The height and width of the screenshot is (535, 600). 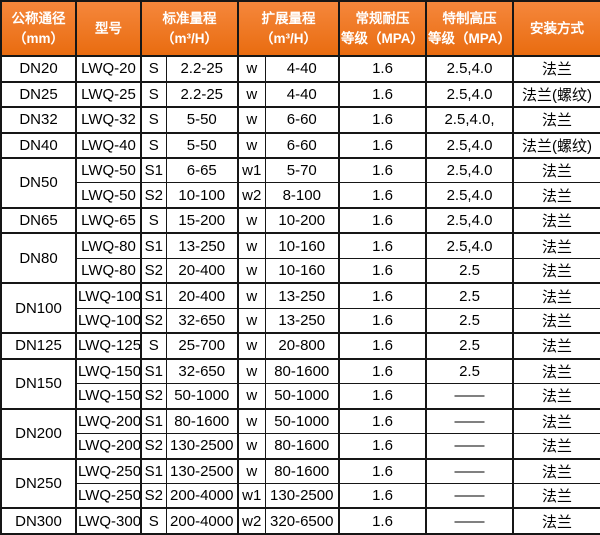 I want to click on cell-nominal-diameter: DN40, so click(x=38, y=145).